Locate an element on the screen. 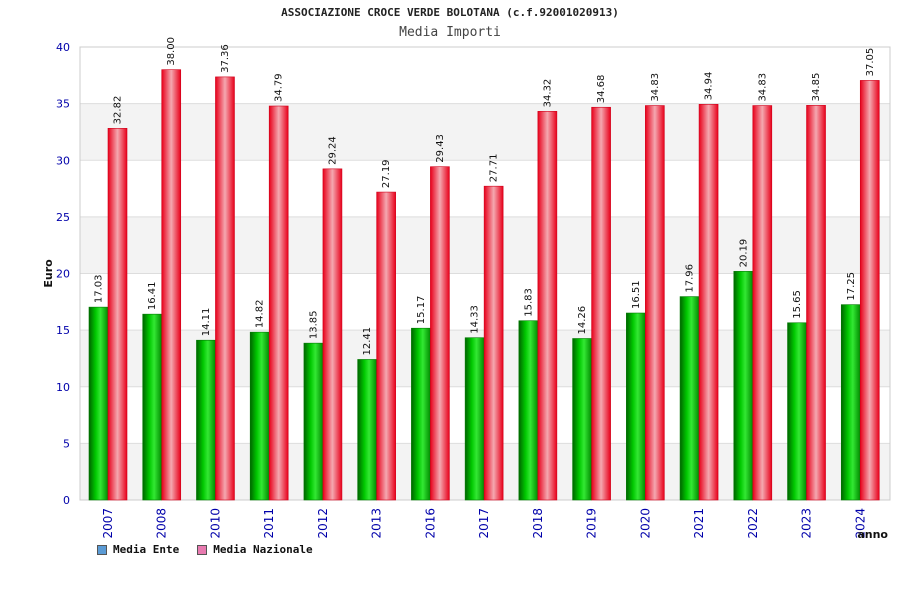  y-tick-label: 35 is located at coordinates (63, 104).